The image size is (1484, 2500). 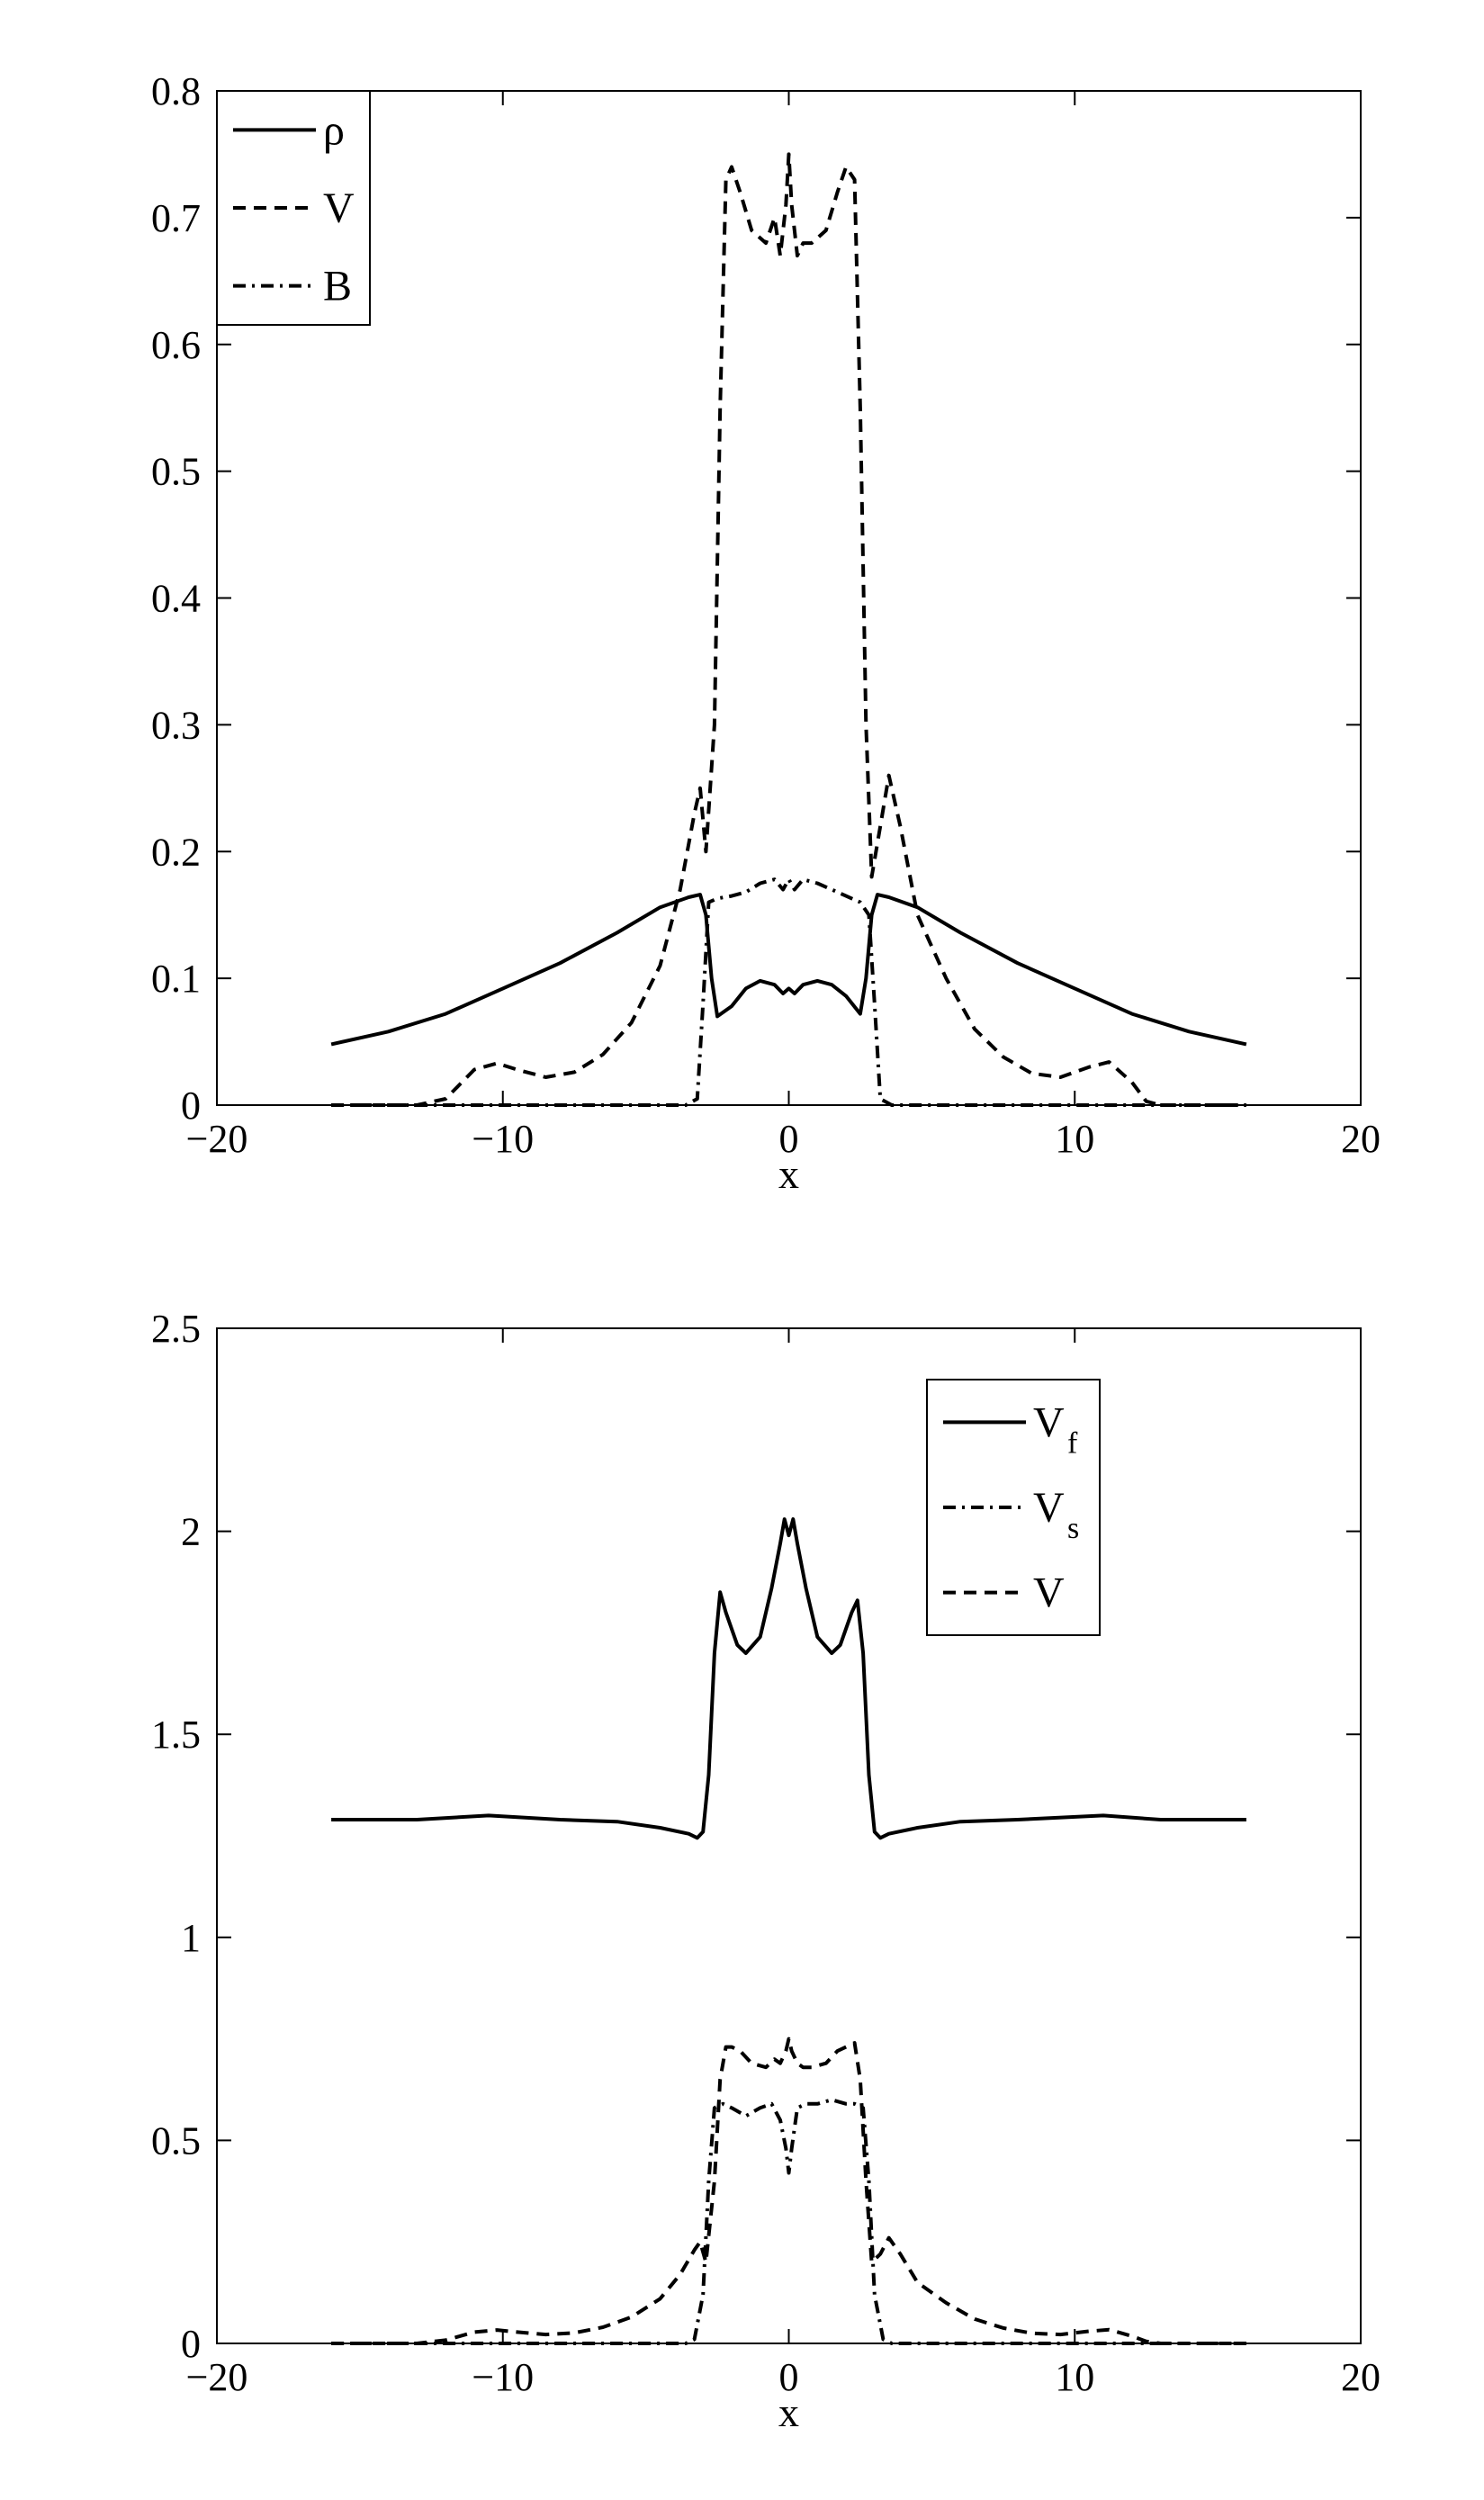 What do you see at coordinates (176, 1329) in the screenshot?
I see `y-tick-label: 2.5` at bounding box center [176, 1329].